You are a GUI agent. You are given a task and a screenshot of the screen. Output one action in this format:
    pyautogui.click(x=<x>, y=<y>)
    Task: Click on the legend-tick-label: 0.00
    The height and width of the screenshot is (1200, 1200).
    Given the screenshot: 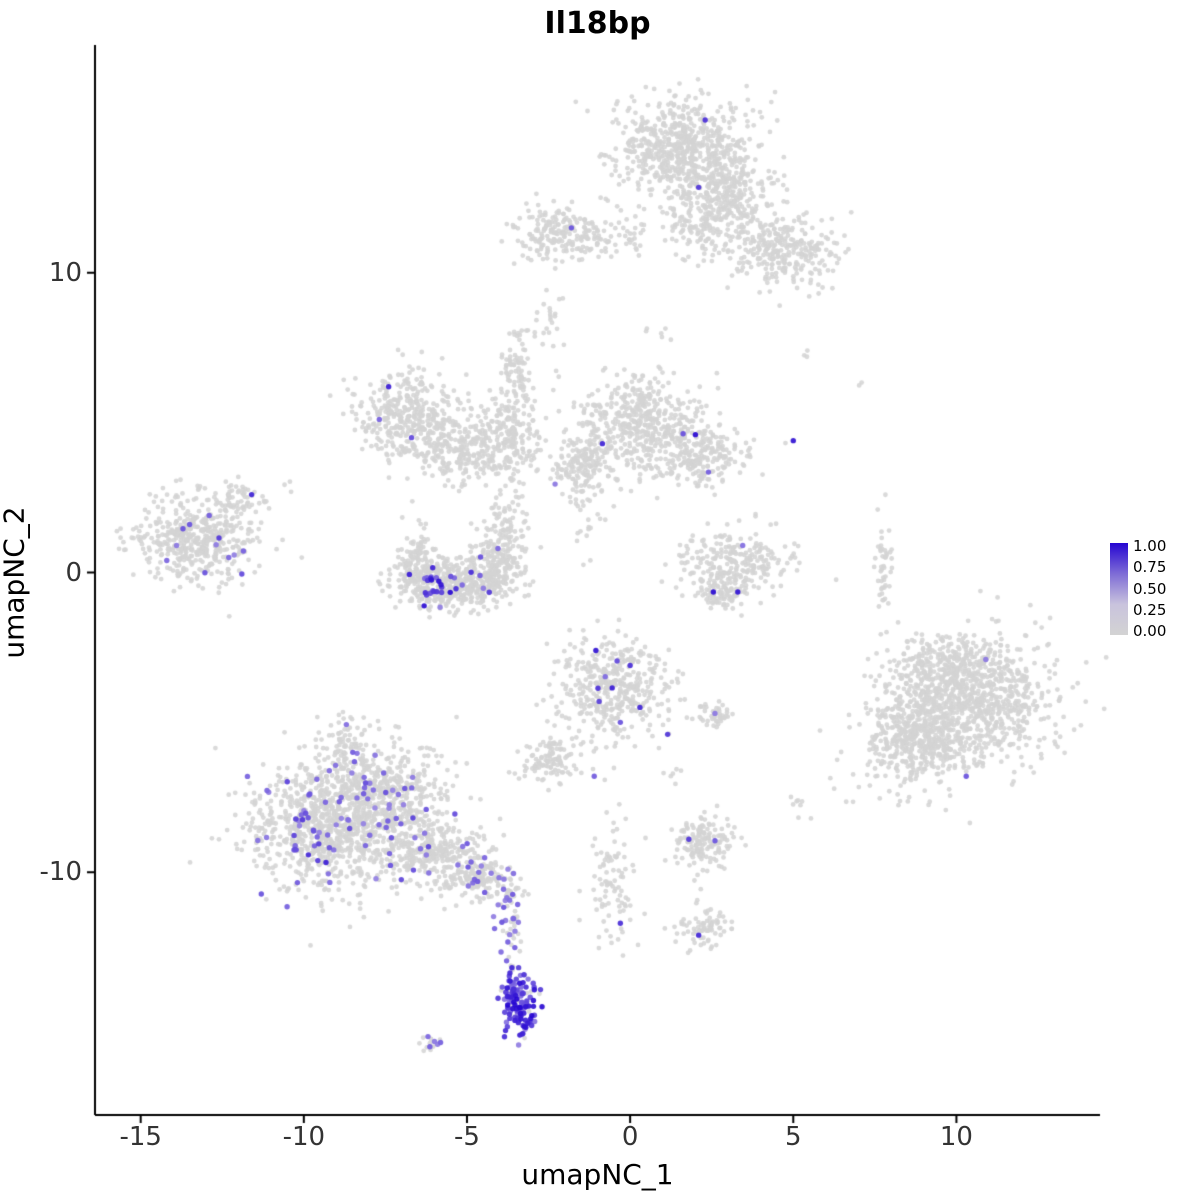 What is the action you would take?
    pyautogui.click(x=1150, y=631)
    